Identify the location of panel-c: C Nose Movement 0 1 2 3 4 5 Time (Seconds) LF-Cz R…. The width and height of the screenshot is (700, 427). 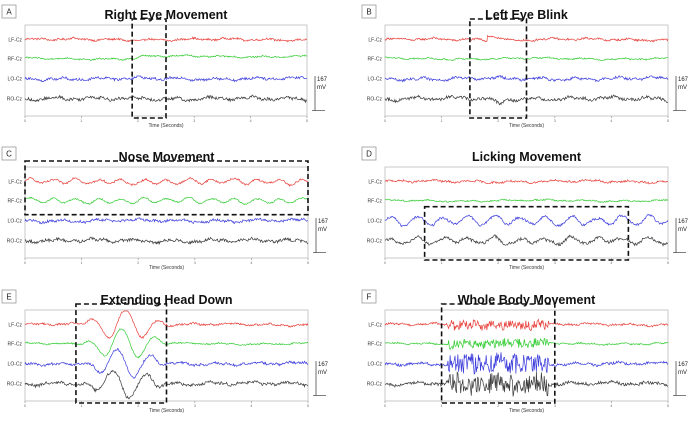
(165, 208).